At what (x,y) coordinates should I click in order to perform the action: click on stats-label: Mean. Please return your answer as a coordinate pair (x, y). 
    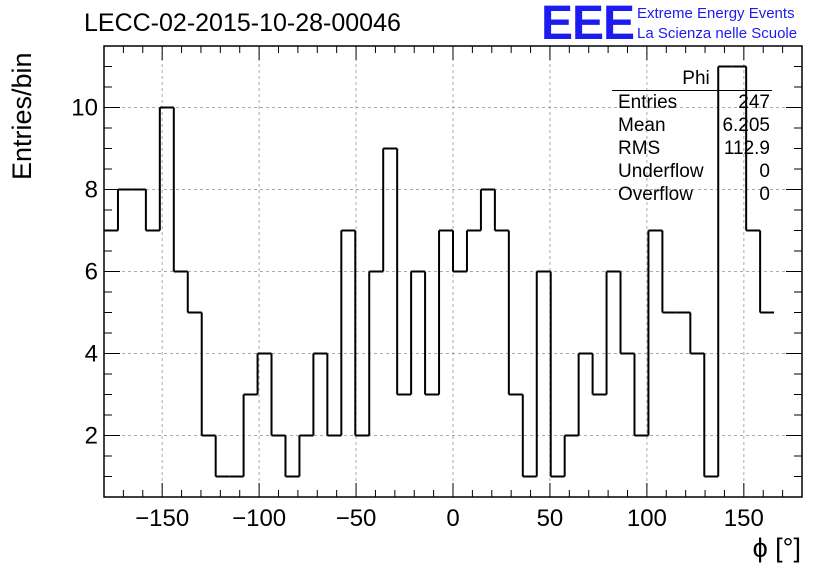
    Looking at the image, I should click on (642, 125).